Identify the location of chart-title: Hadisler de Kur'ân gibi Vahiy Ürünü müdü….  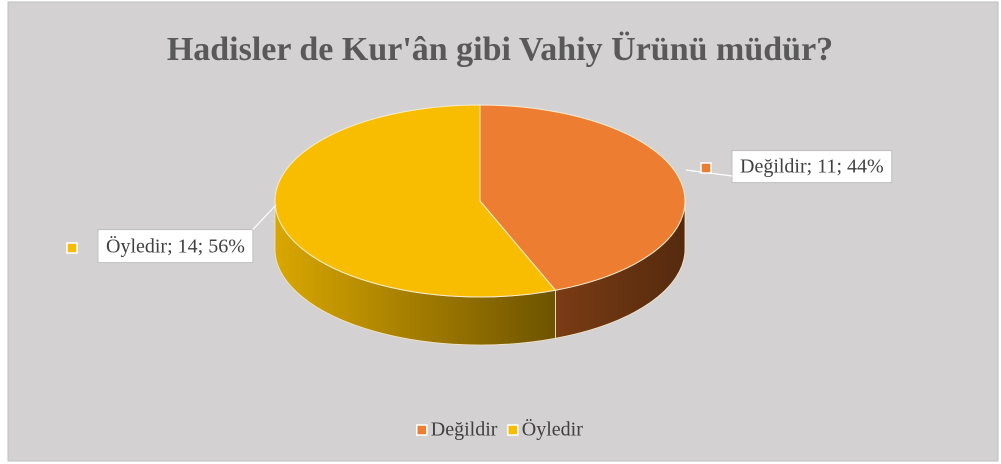
(500, 49).